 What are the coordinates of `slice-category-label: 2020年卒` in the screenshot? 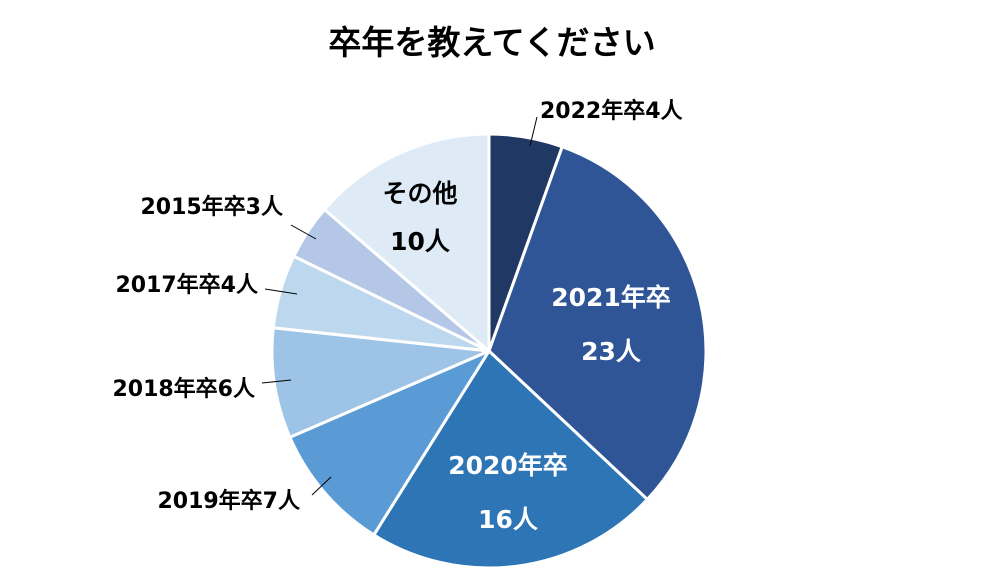 It's located at (508, 465).